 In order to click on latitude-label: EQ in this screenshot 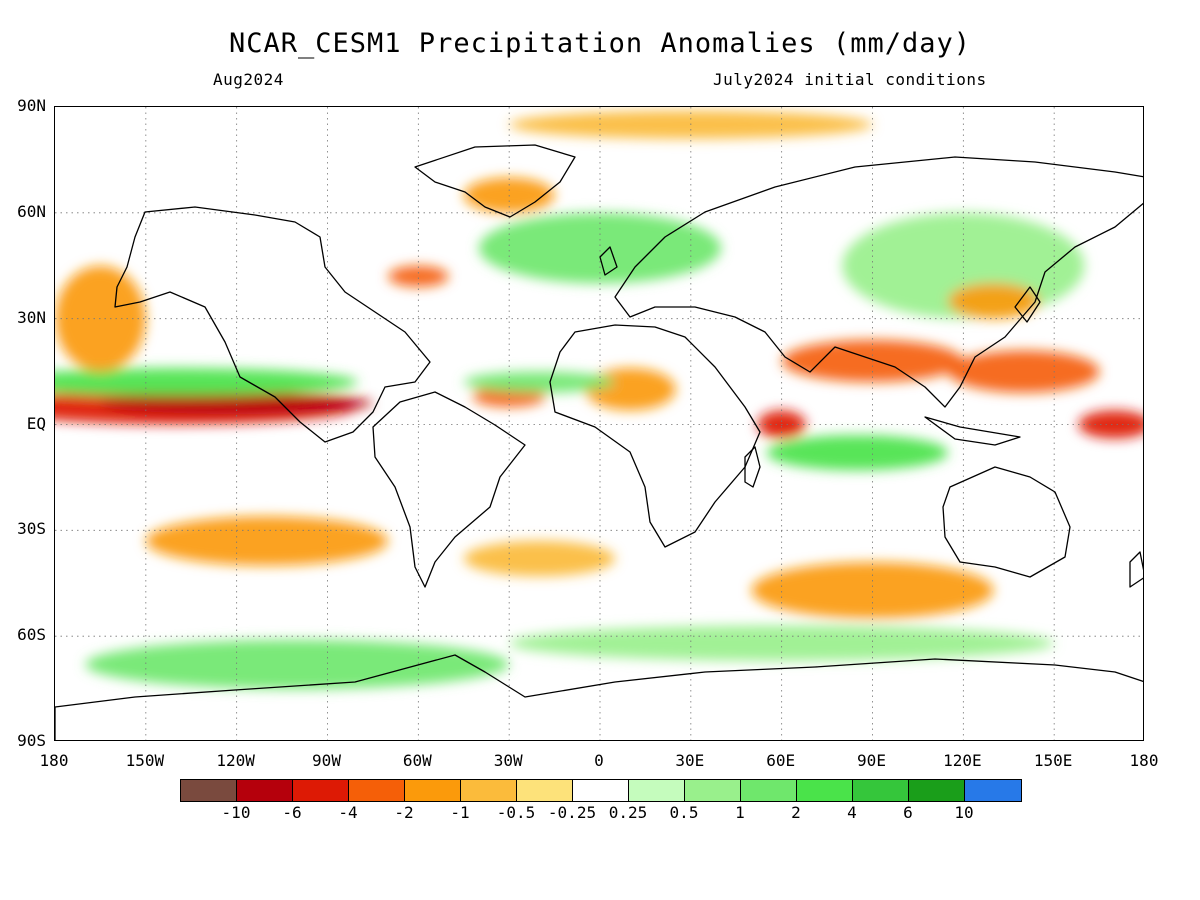, I will do `click(36, 423)`.